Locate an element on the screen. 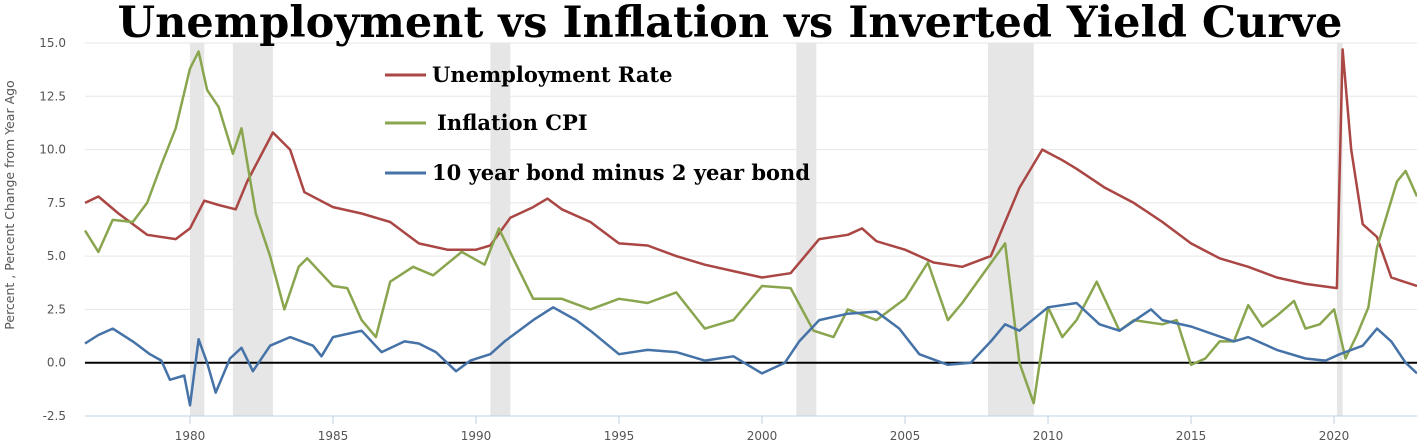 The image size is (1417, 445). legend-item: Unemployment Rate is located at coordinates (529, 74).